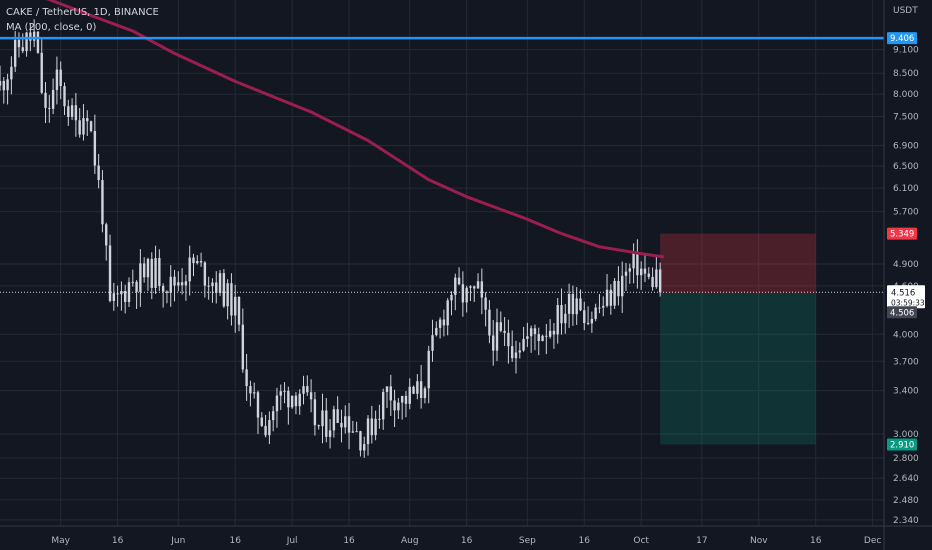 The height and width of the screenshot is (550, 932). I want to click on take-profit-price-label-bg, so click(902, 444).